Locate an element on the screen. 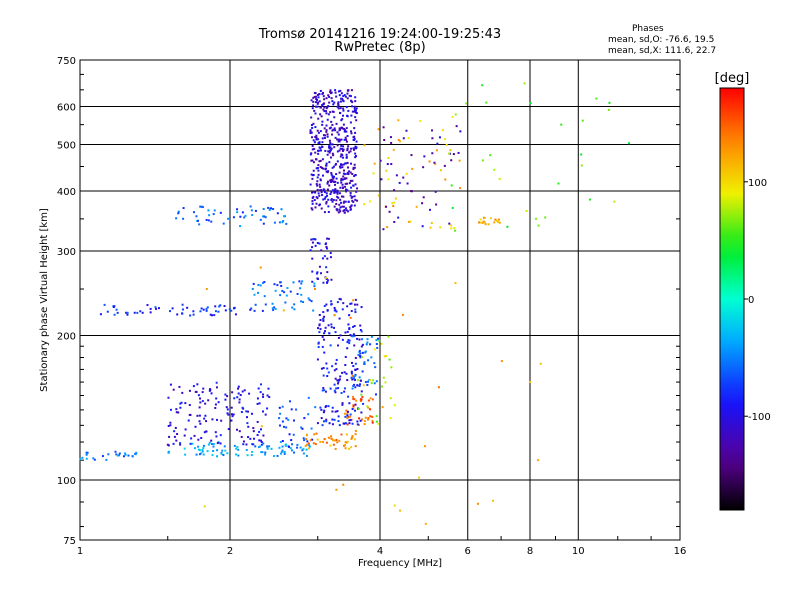 This screenshot has width=800, height=600. y-tick-label: 200 is located at coordinates (66, 337).